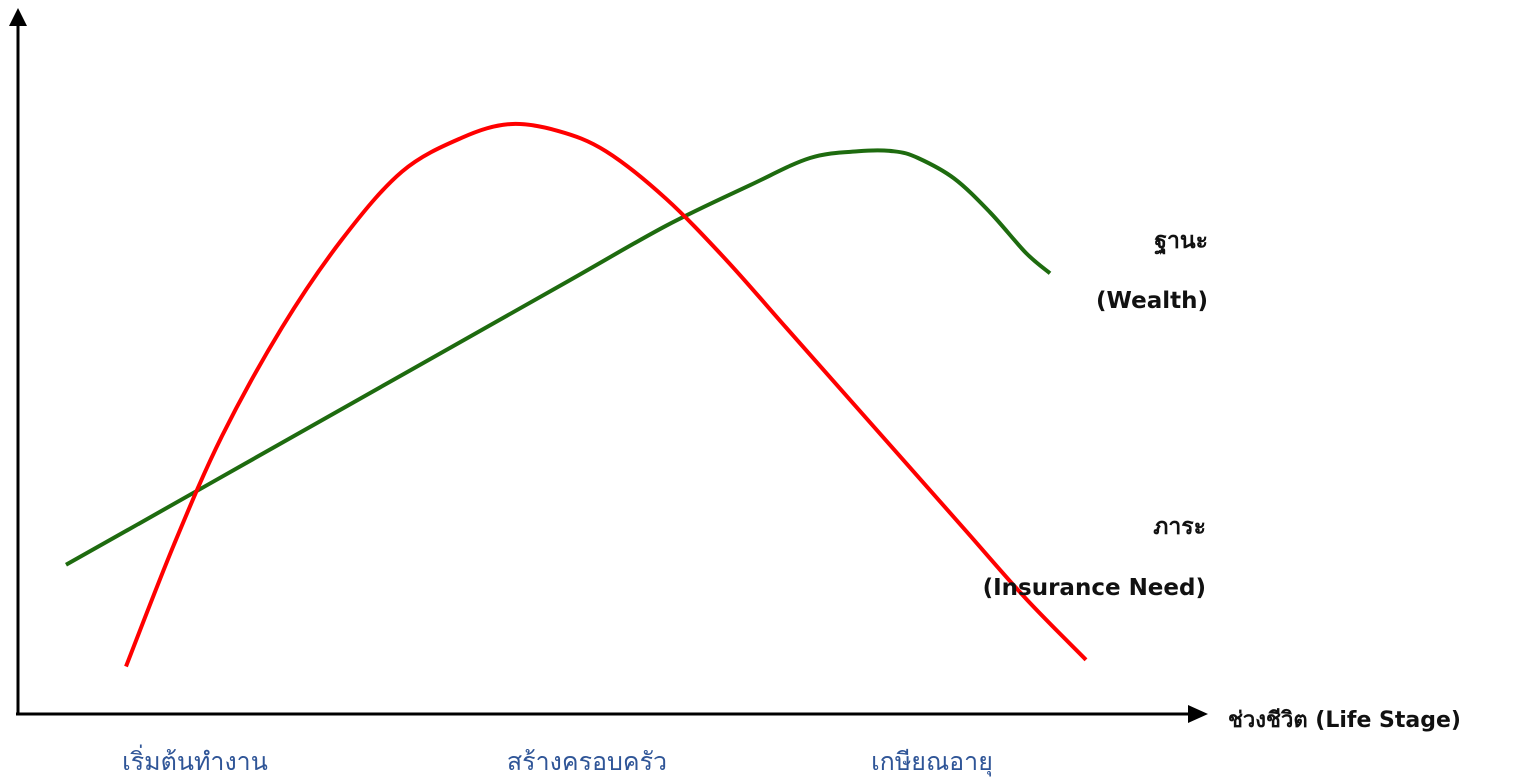 This screenshot has height=783, width=1527. I want to click on stage-label-retire: เกษียณอายุ, so click(932, 762).